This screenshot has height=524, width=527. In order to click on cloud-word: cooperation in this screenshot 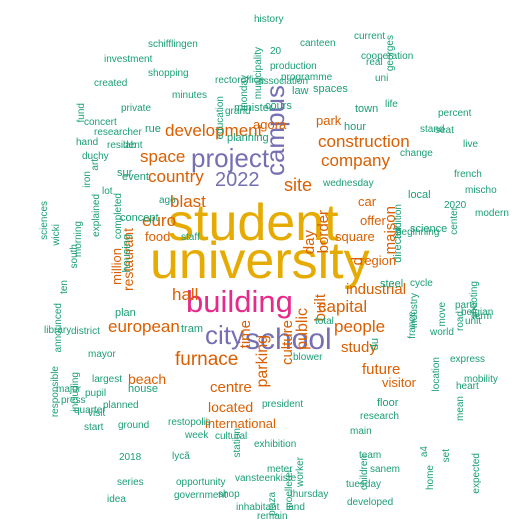, I will do `click(387, 56)`.